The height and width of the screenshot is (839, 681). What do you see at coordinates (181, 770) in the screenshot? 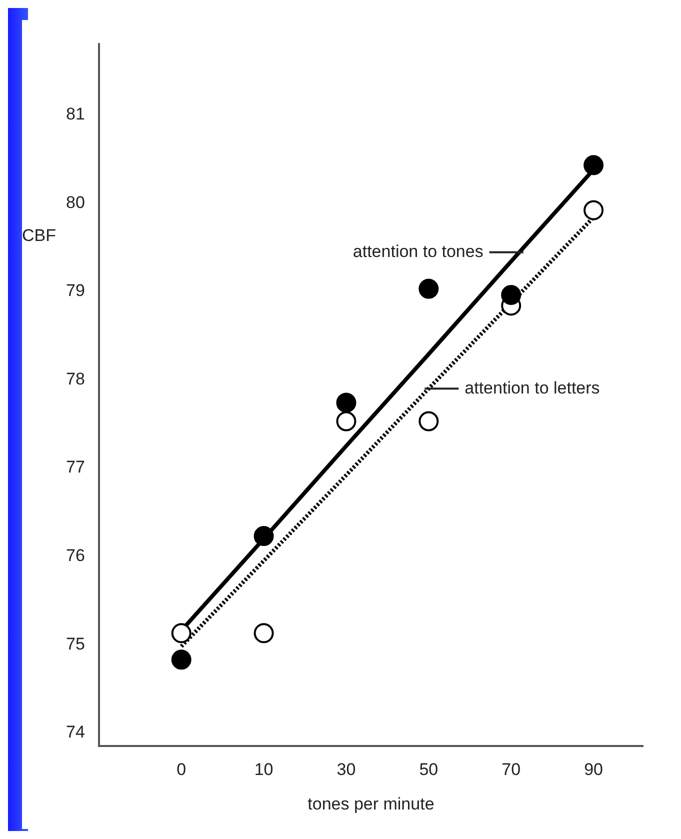
I see `x-tick-label: 0` at bounding box center [181, 770].